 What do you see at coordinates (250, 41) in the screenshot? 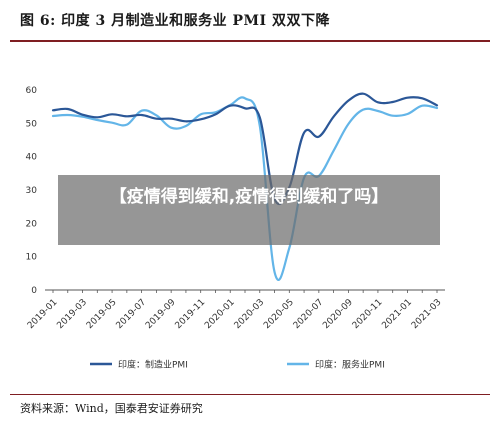
I see `title-divider` at bounding box center [250, 41].